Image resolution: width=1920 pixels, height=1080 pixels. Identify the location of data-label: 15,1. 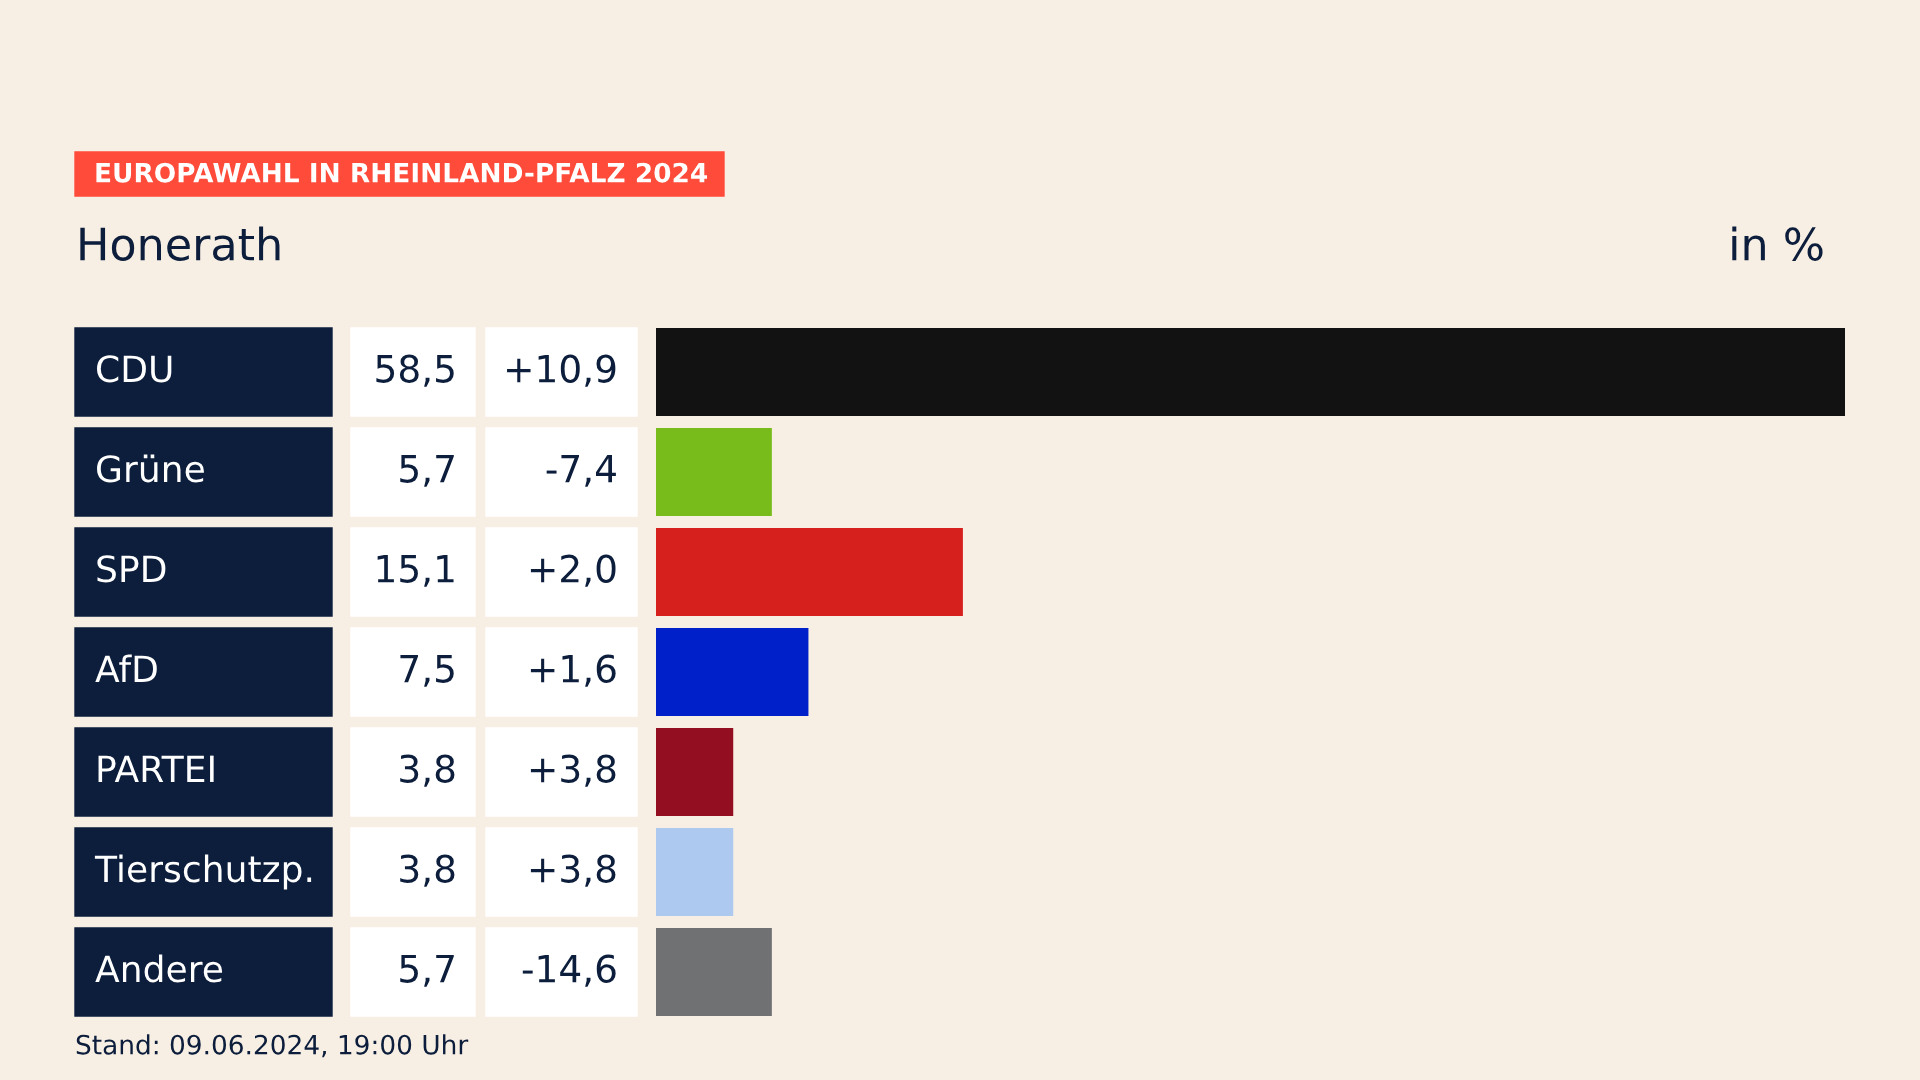
(415, 571).